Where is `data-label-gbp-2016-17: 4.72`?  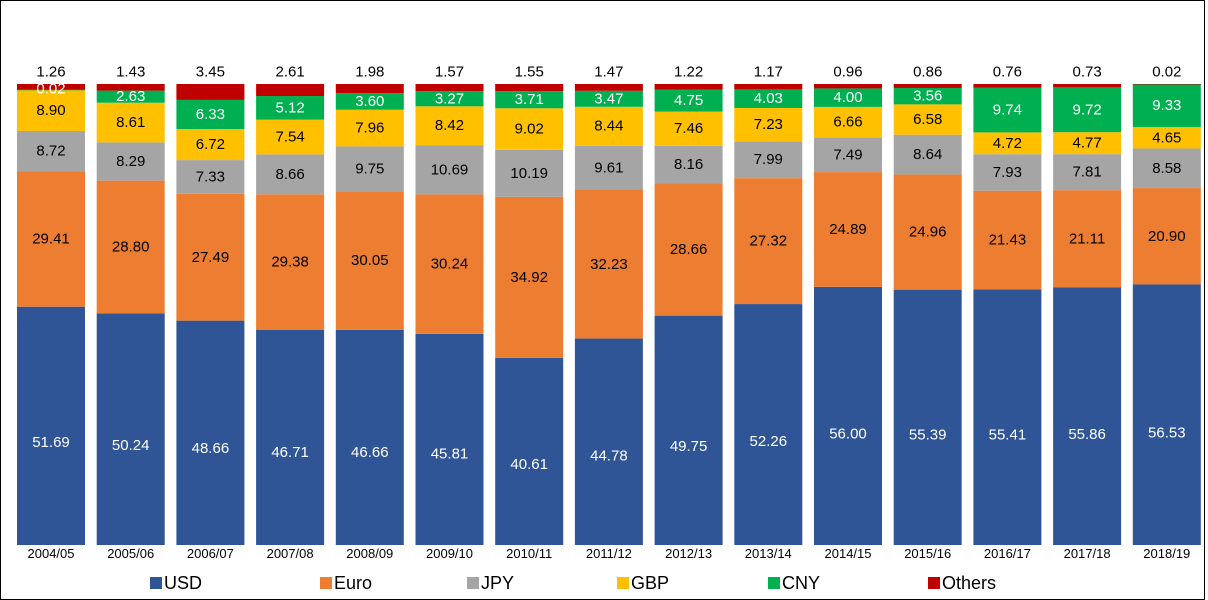 data-label-gbp-2016-17: 4.72 is located at coordinates (1007, 143).